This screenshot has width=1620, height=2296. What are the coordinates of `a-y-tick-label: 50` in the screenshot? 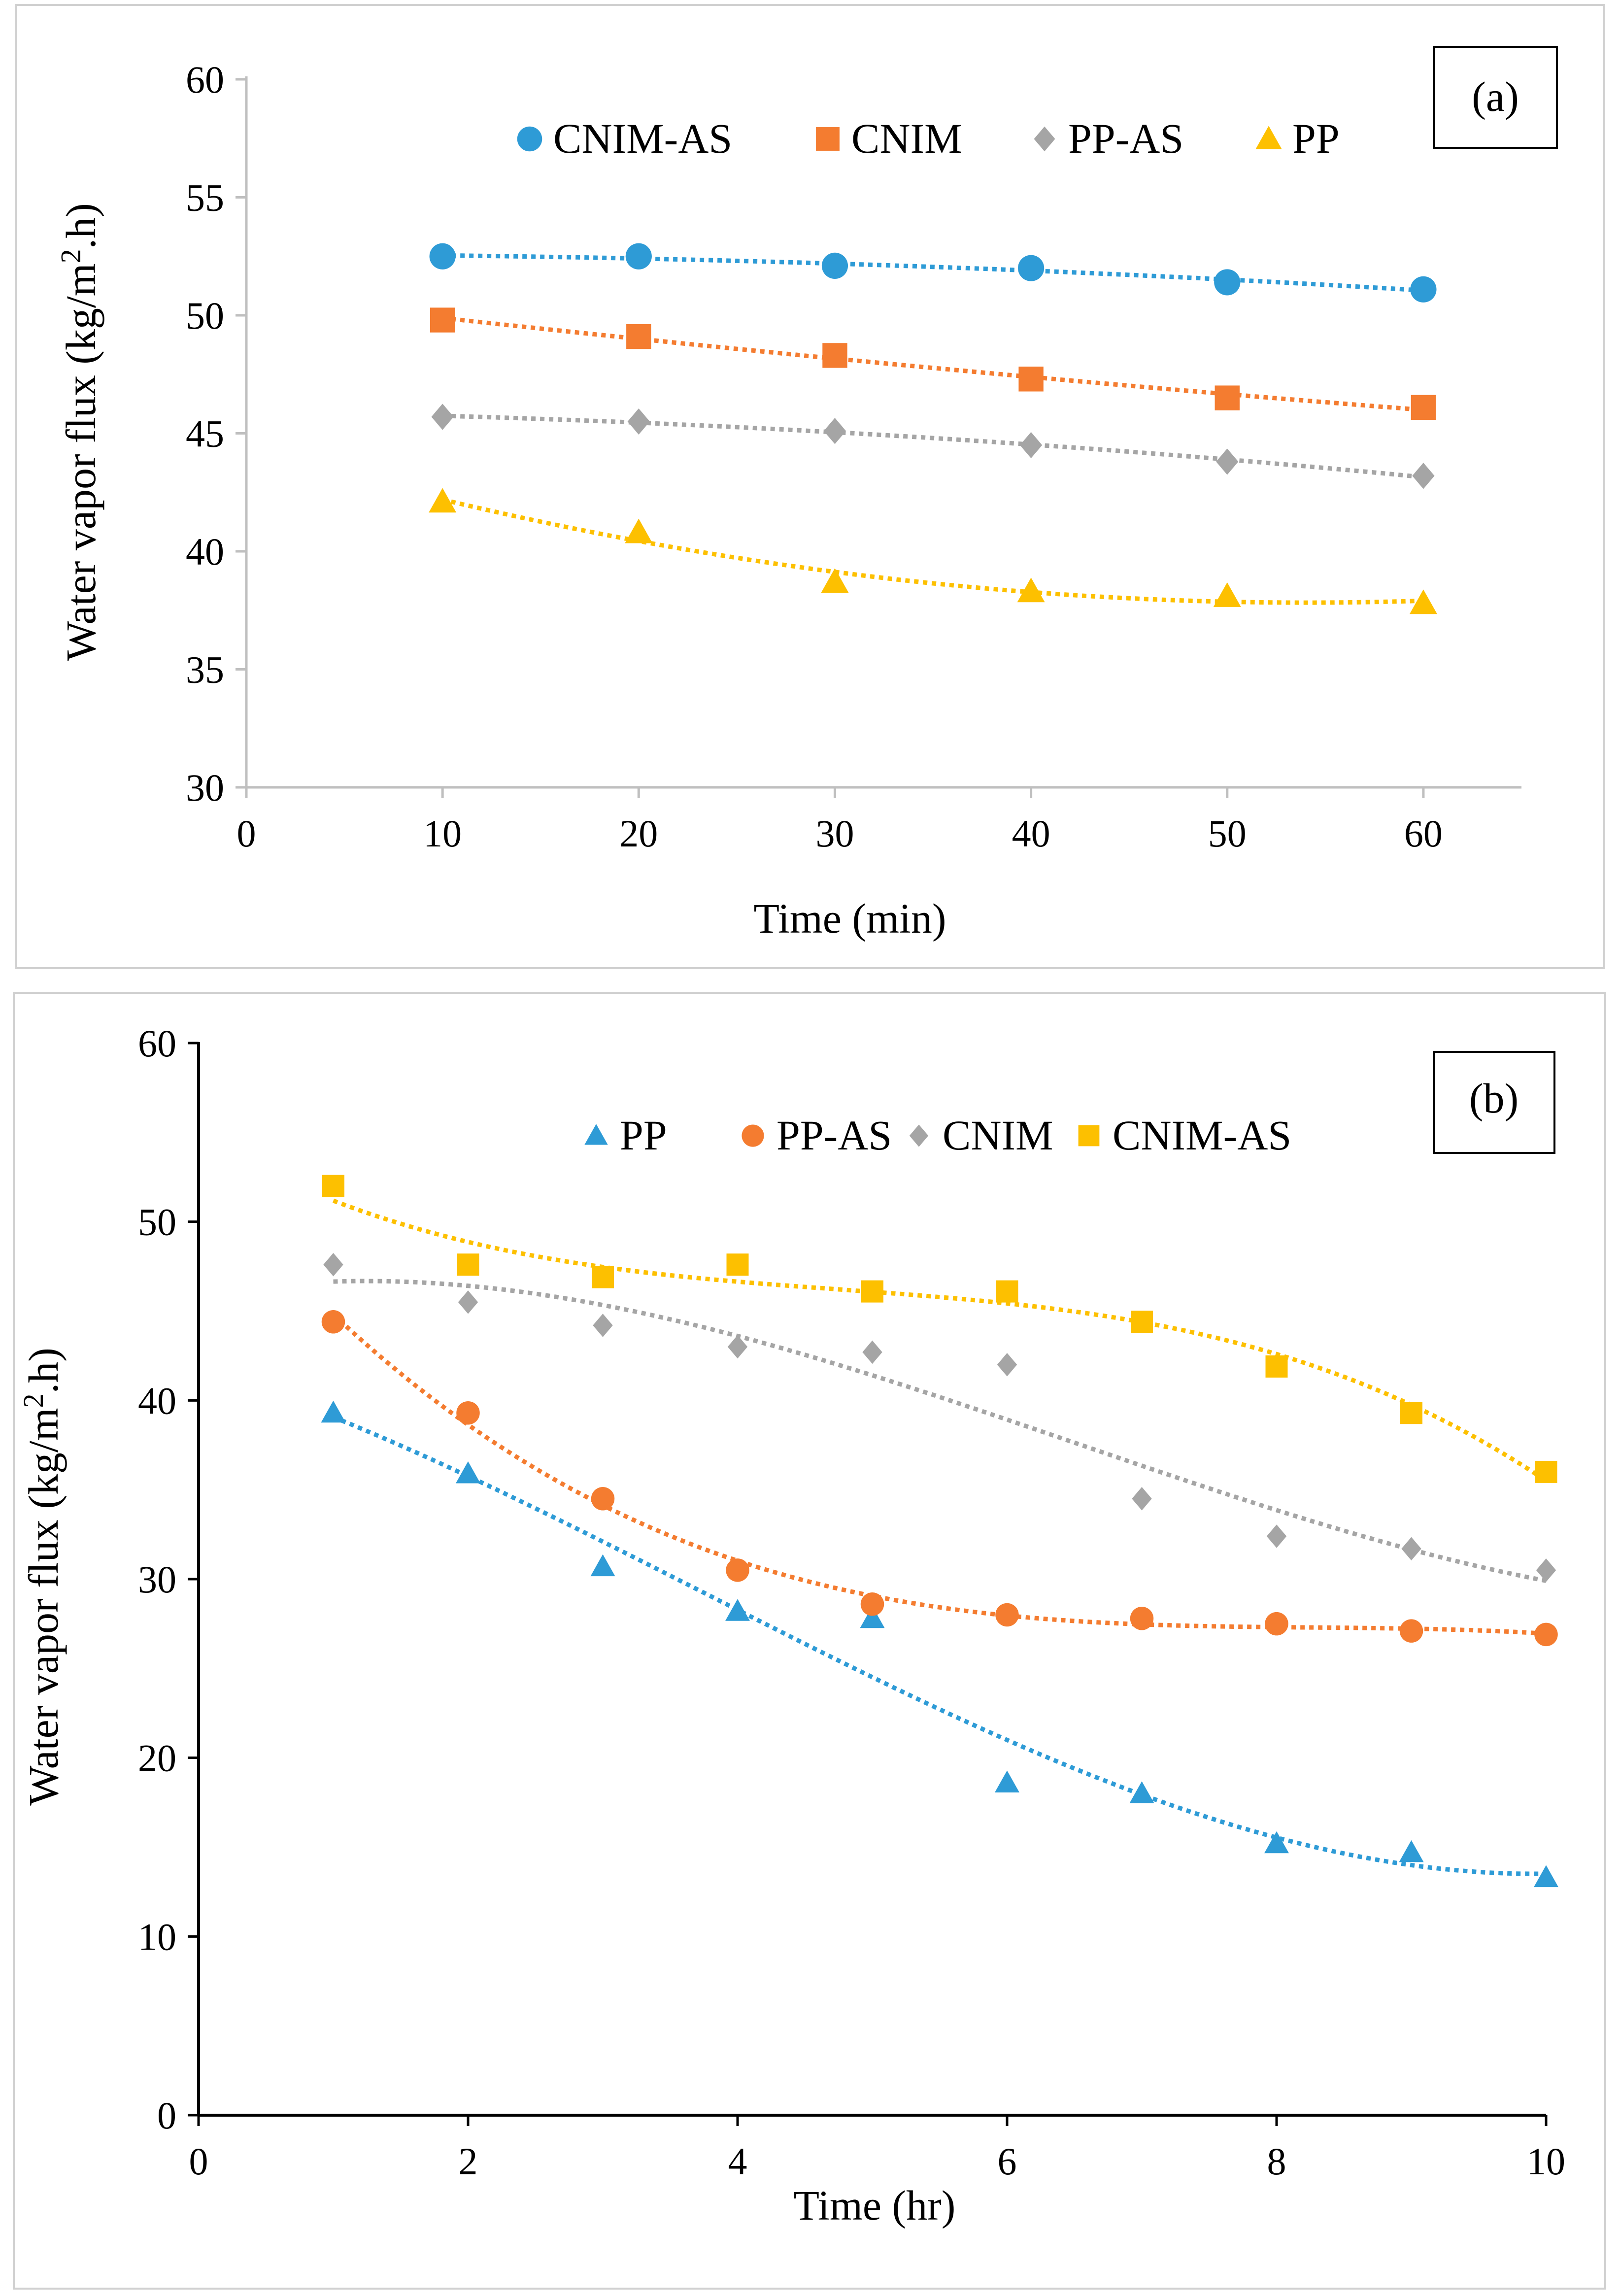 It's located at (205, 315).